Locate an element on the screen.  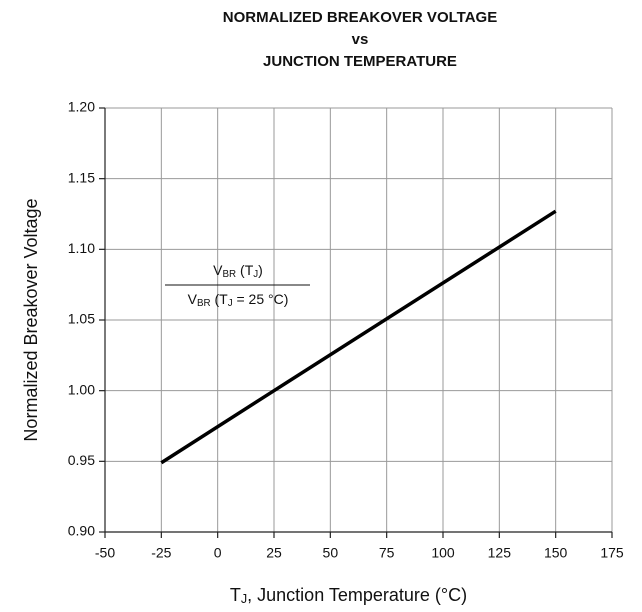
x-tick-label: 175 is located at coordinates (612, 553).